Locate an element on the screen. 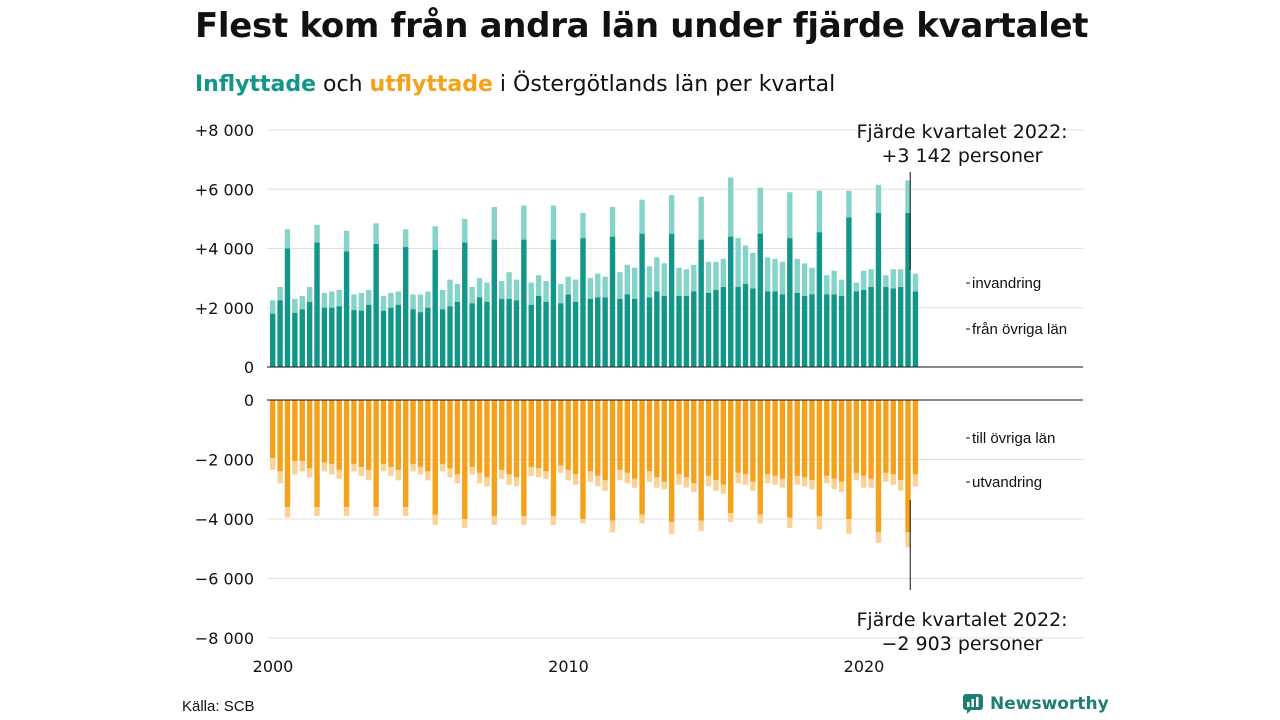  annotation-bottom: Fjärde kvartalet 2022: is located at coordinates (961, 620).